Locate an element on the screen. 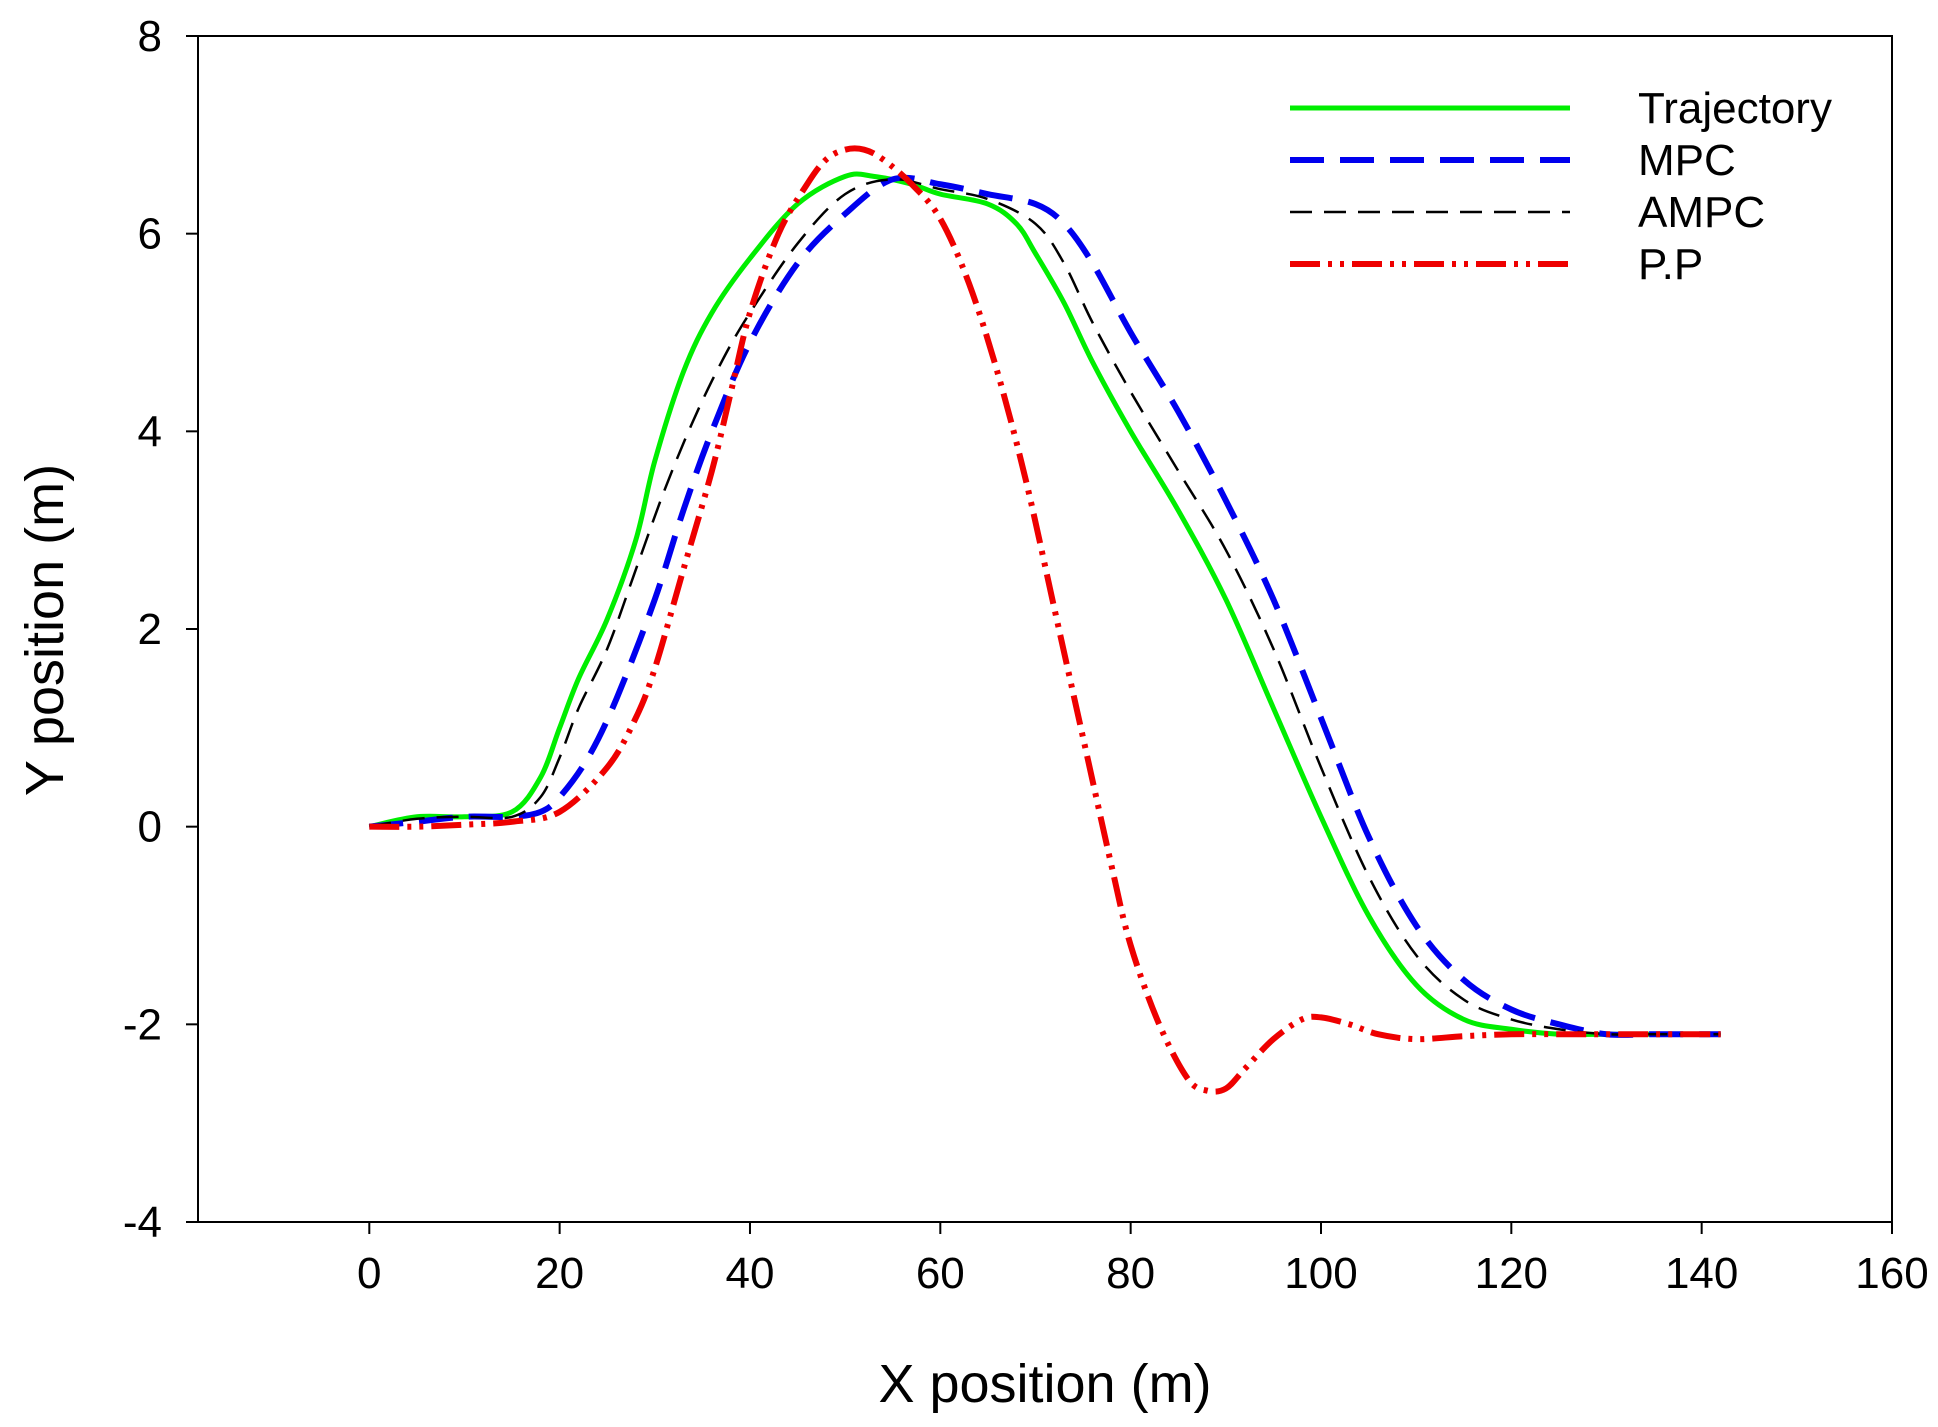 The image size is (1938, 1427). y-tick-label: 6 is located at coordinates (150, 234).